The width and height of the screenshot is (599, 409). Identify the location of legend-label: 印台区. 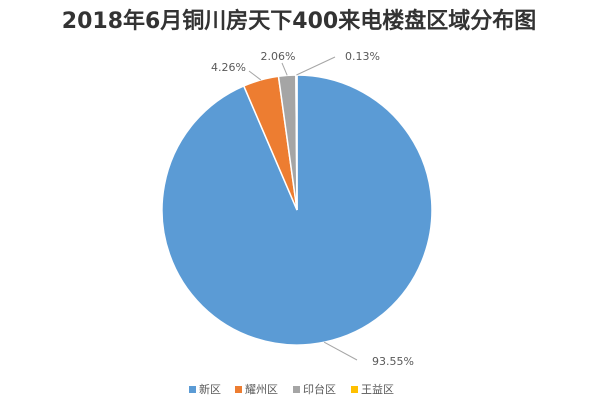
(319, 389).